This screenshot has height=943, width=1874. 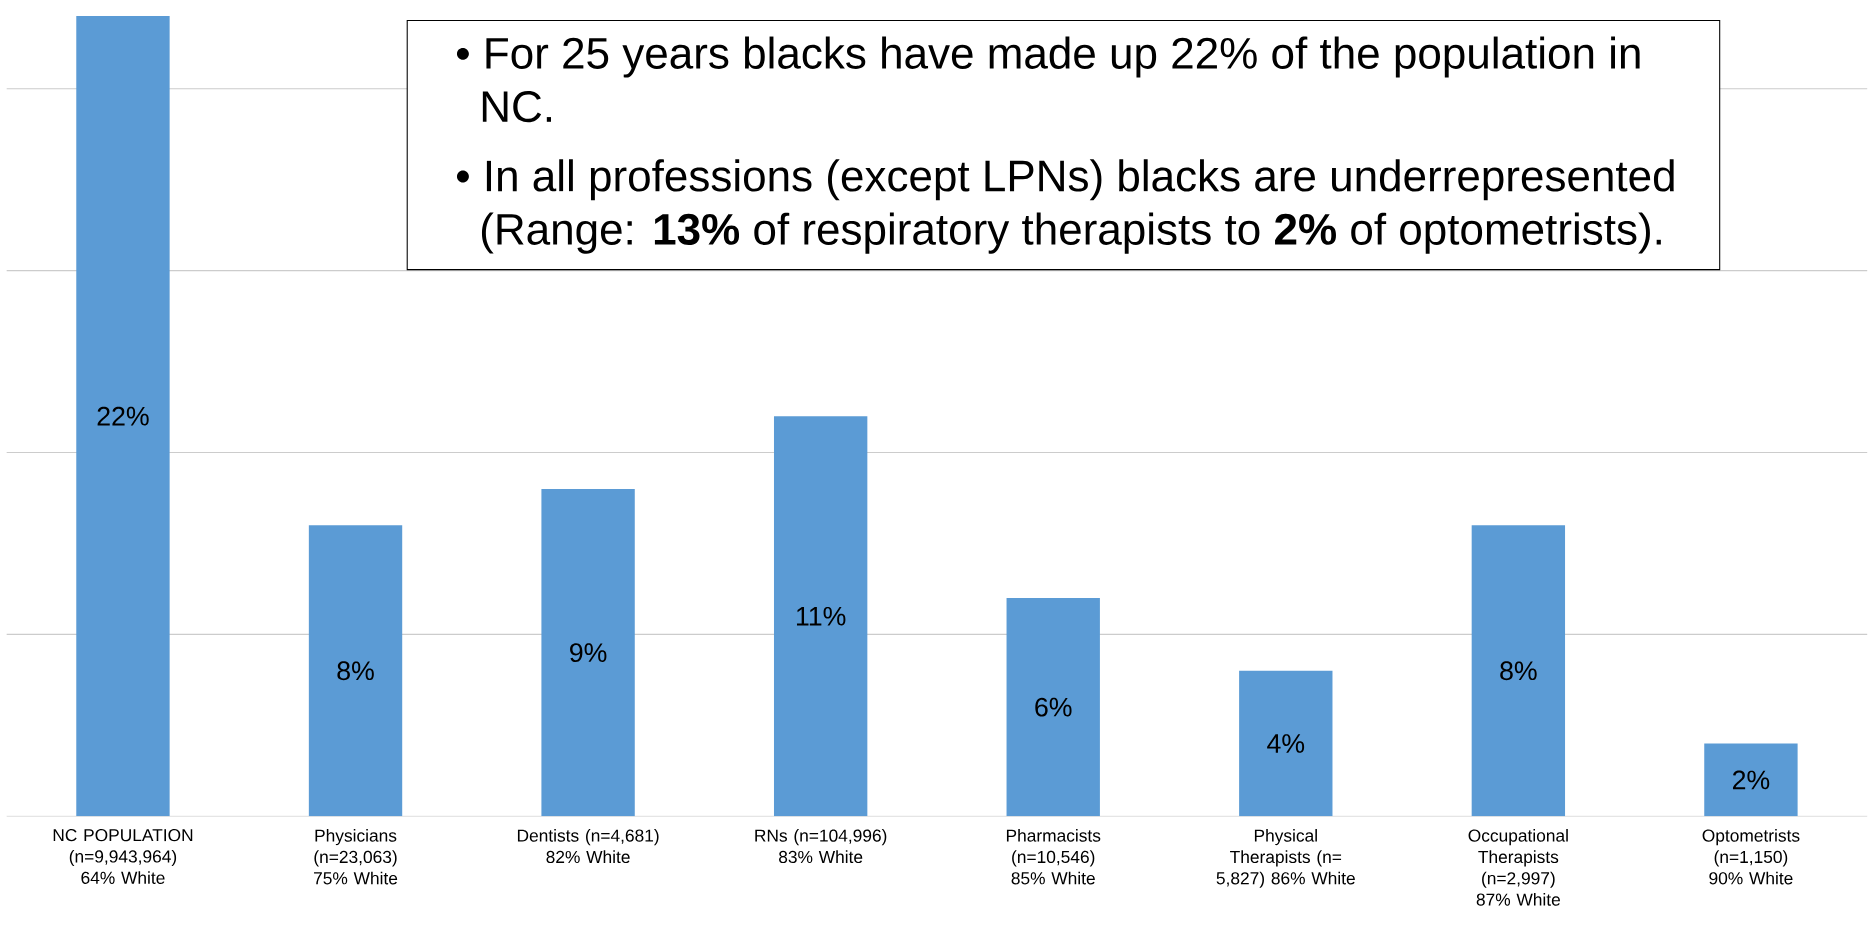 I want to click on data-label: 11%, so click(x=821, y=616).